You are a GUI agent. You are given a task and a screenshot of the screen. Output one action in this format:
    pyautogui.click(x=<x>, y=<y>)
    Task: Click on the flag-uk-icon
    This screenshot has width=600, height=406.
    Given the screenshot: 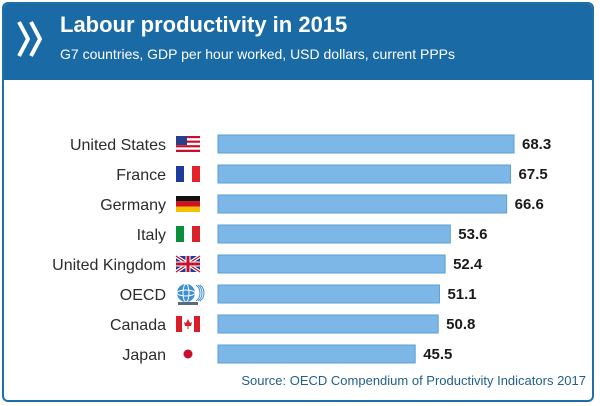 What is the action you would take?
    pyautogui.click(x=188, y=264)
    